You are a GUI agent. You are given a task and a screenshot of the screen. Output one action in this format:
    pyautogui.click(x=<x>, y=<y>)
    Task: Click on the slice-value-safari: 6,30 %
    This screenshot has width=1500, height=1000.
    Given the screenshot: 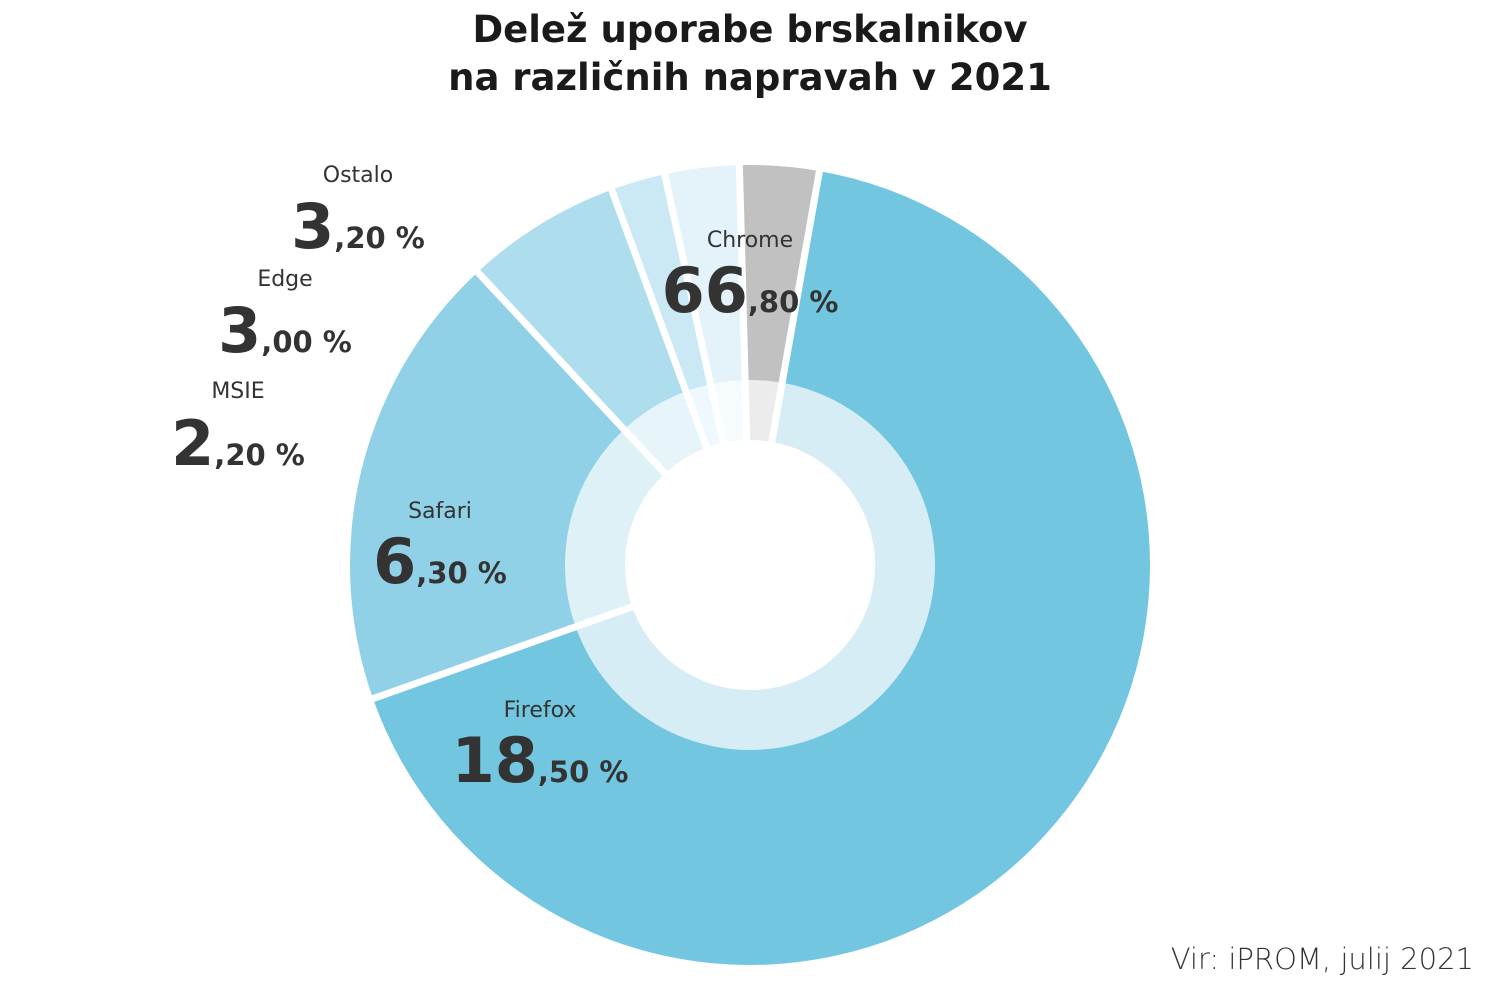 What is the action you would take?
    pyautogui.click(x=440, y=561)
    